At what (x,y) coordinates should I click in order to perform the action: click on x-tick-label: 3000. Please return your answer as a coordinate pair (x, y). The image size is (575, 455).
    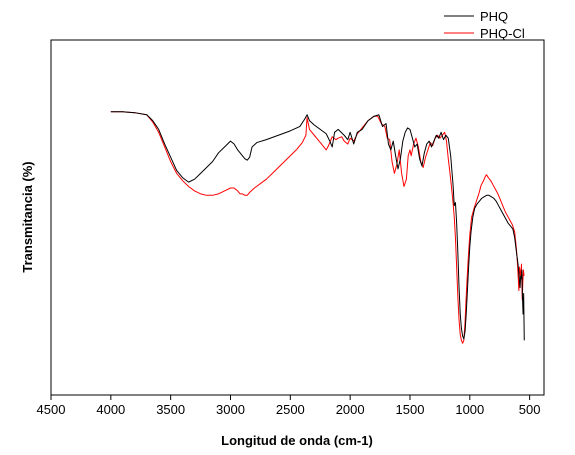
    Looking at the image, I should click on (230, 409).